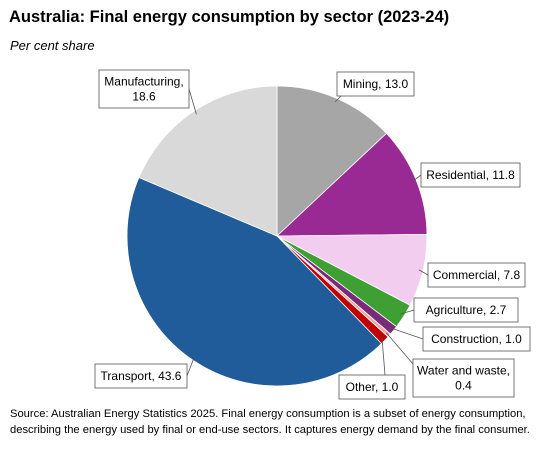 This screenshot has height=454, width=548. I want to click on slice-label-manufacturing: Manufacturing, 18.6, so click(144, 89).